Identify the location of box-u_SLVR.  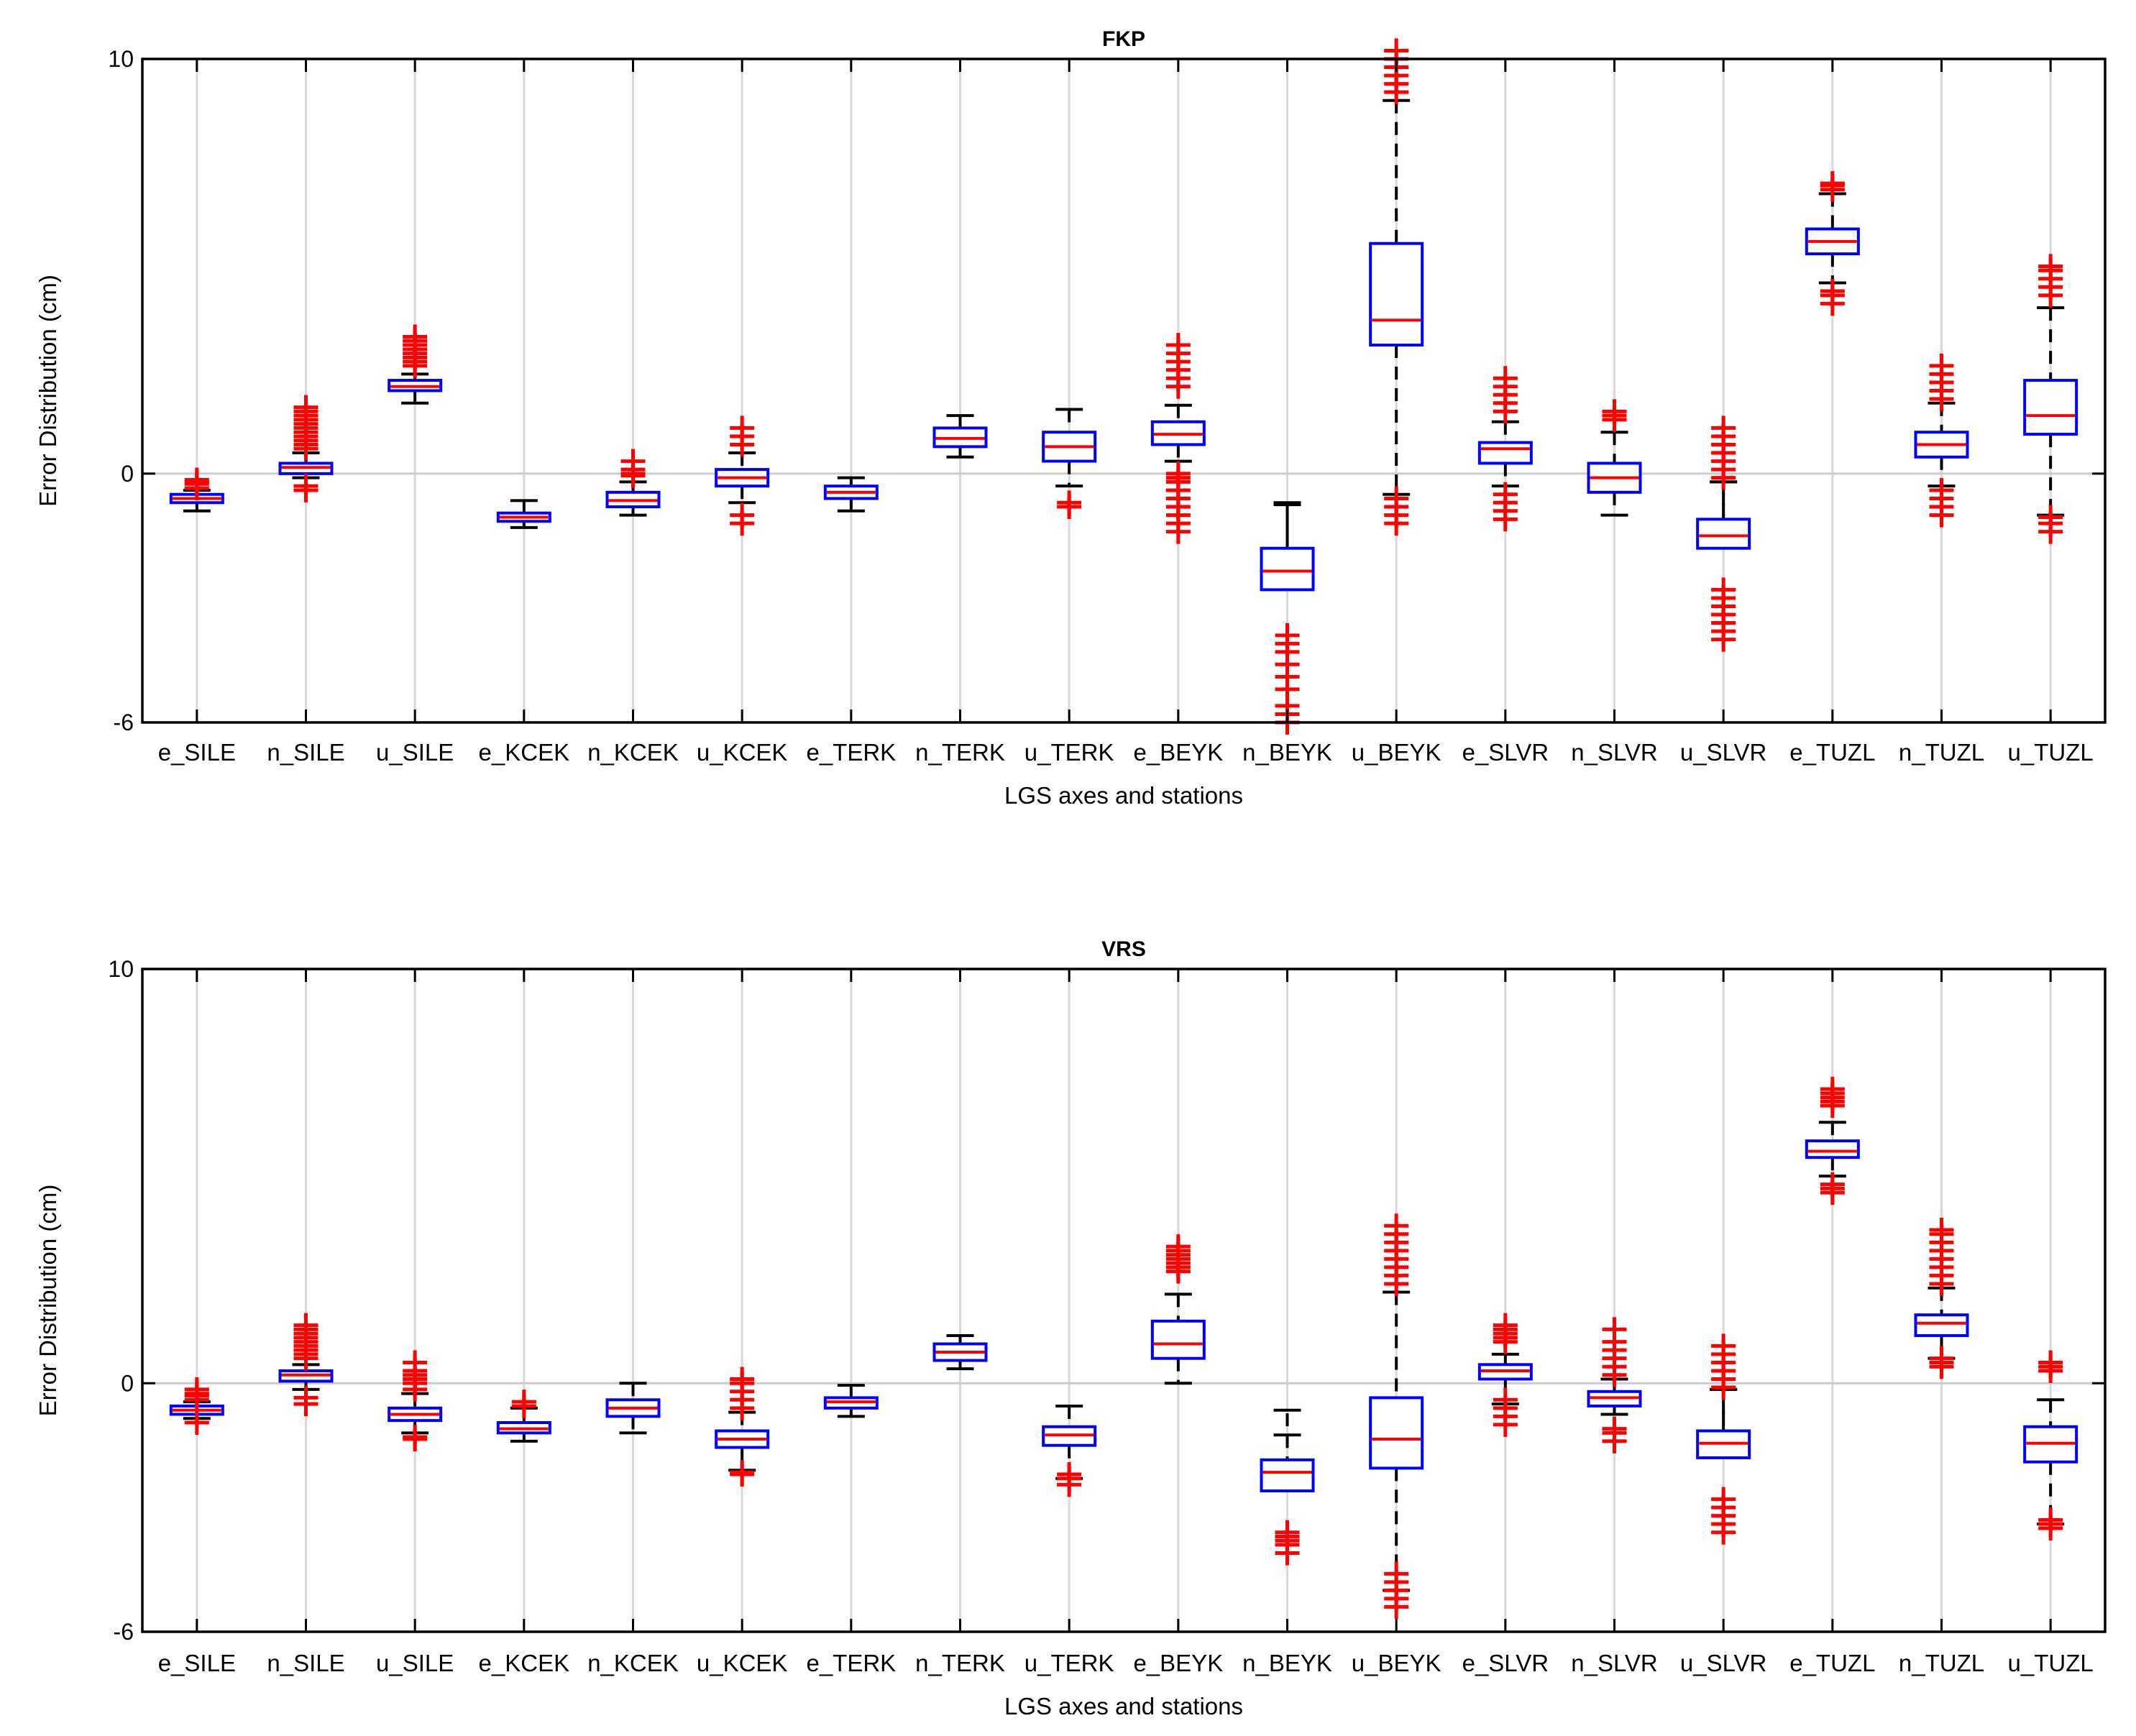
(1723, 533).